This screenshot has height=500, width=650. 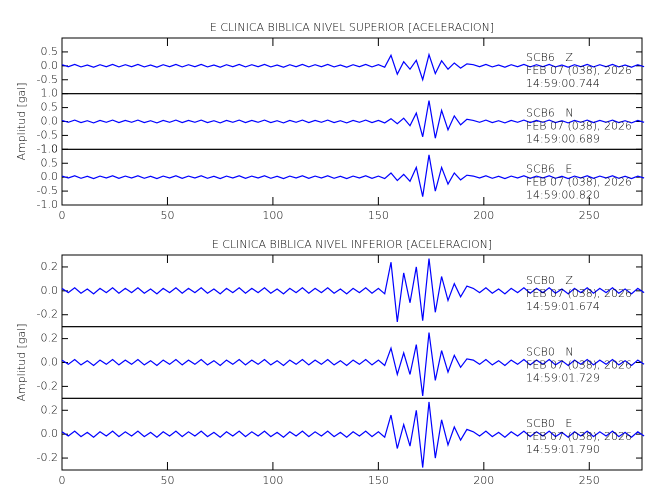 I want to click on time-label: 14:59:00.744, so click(x=563, y=83).